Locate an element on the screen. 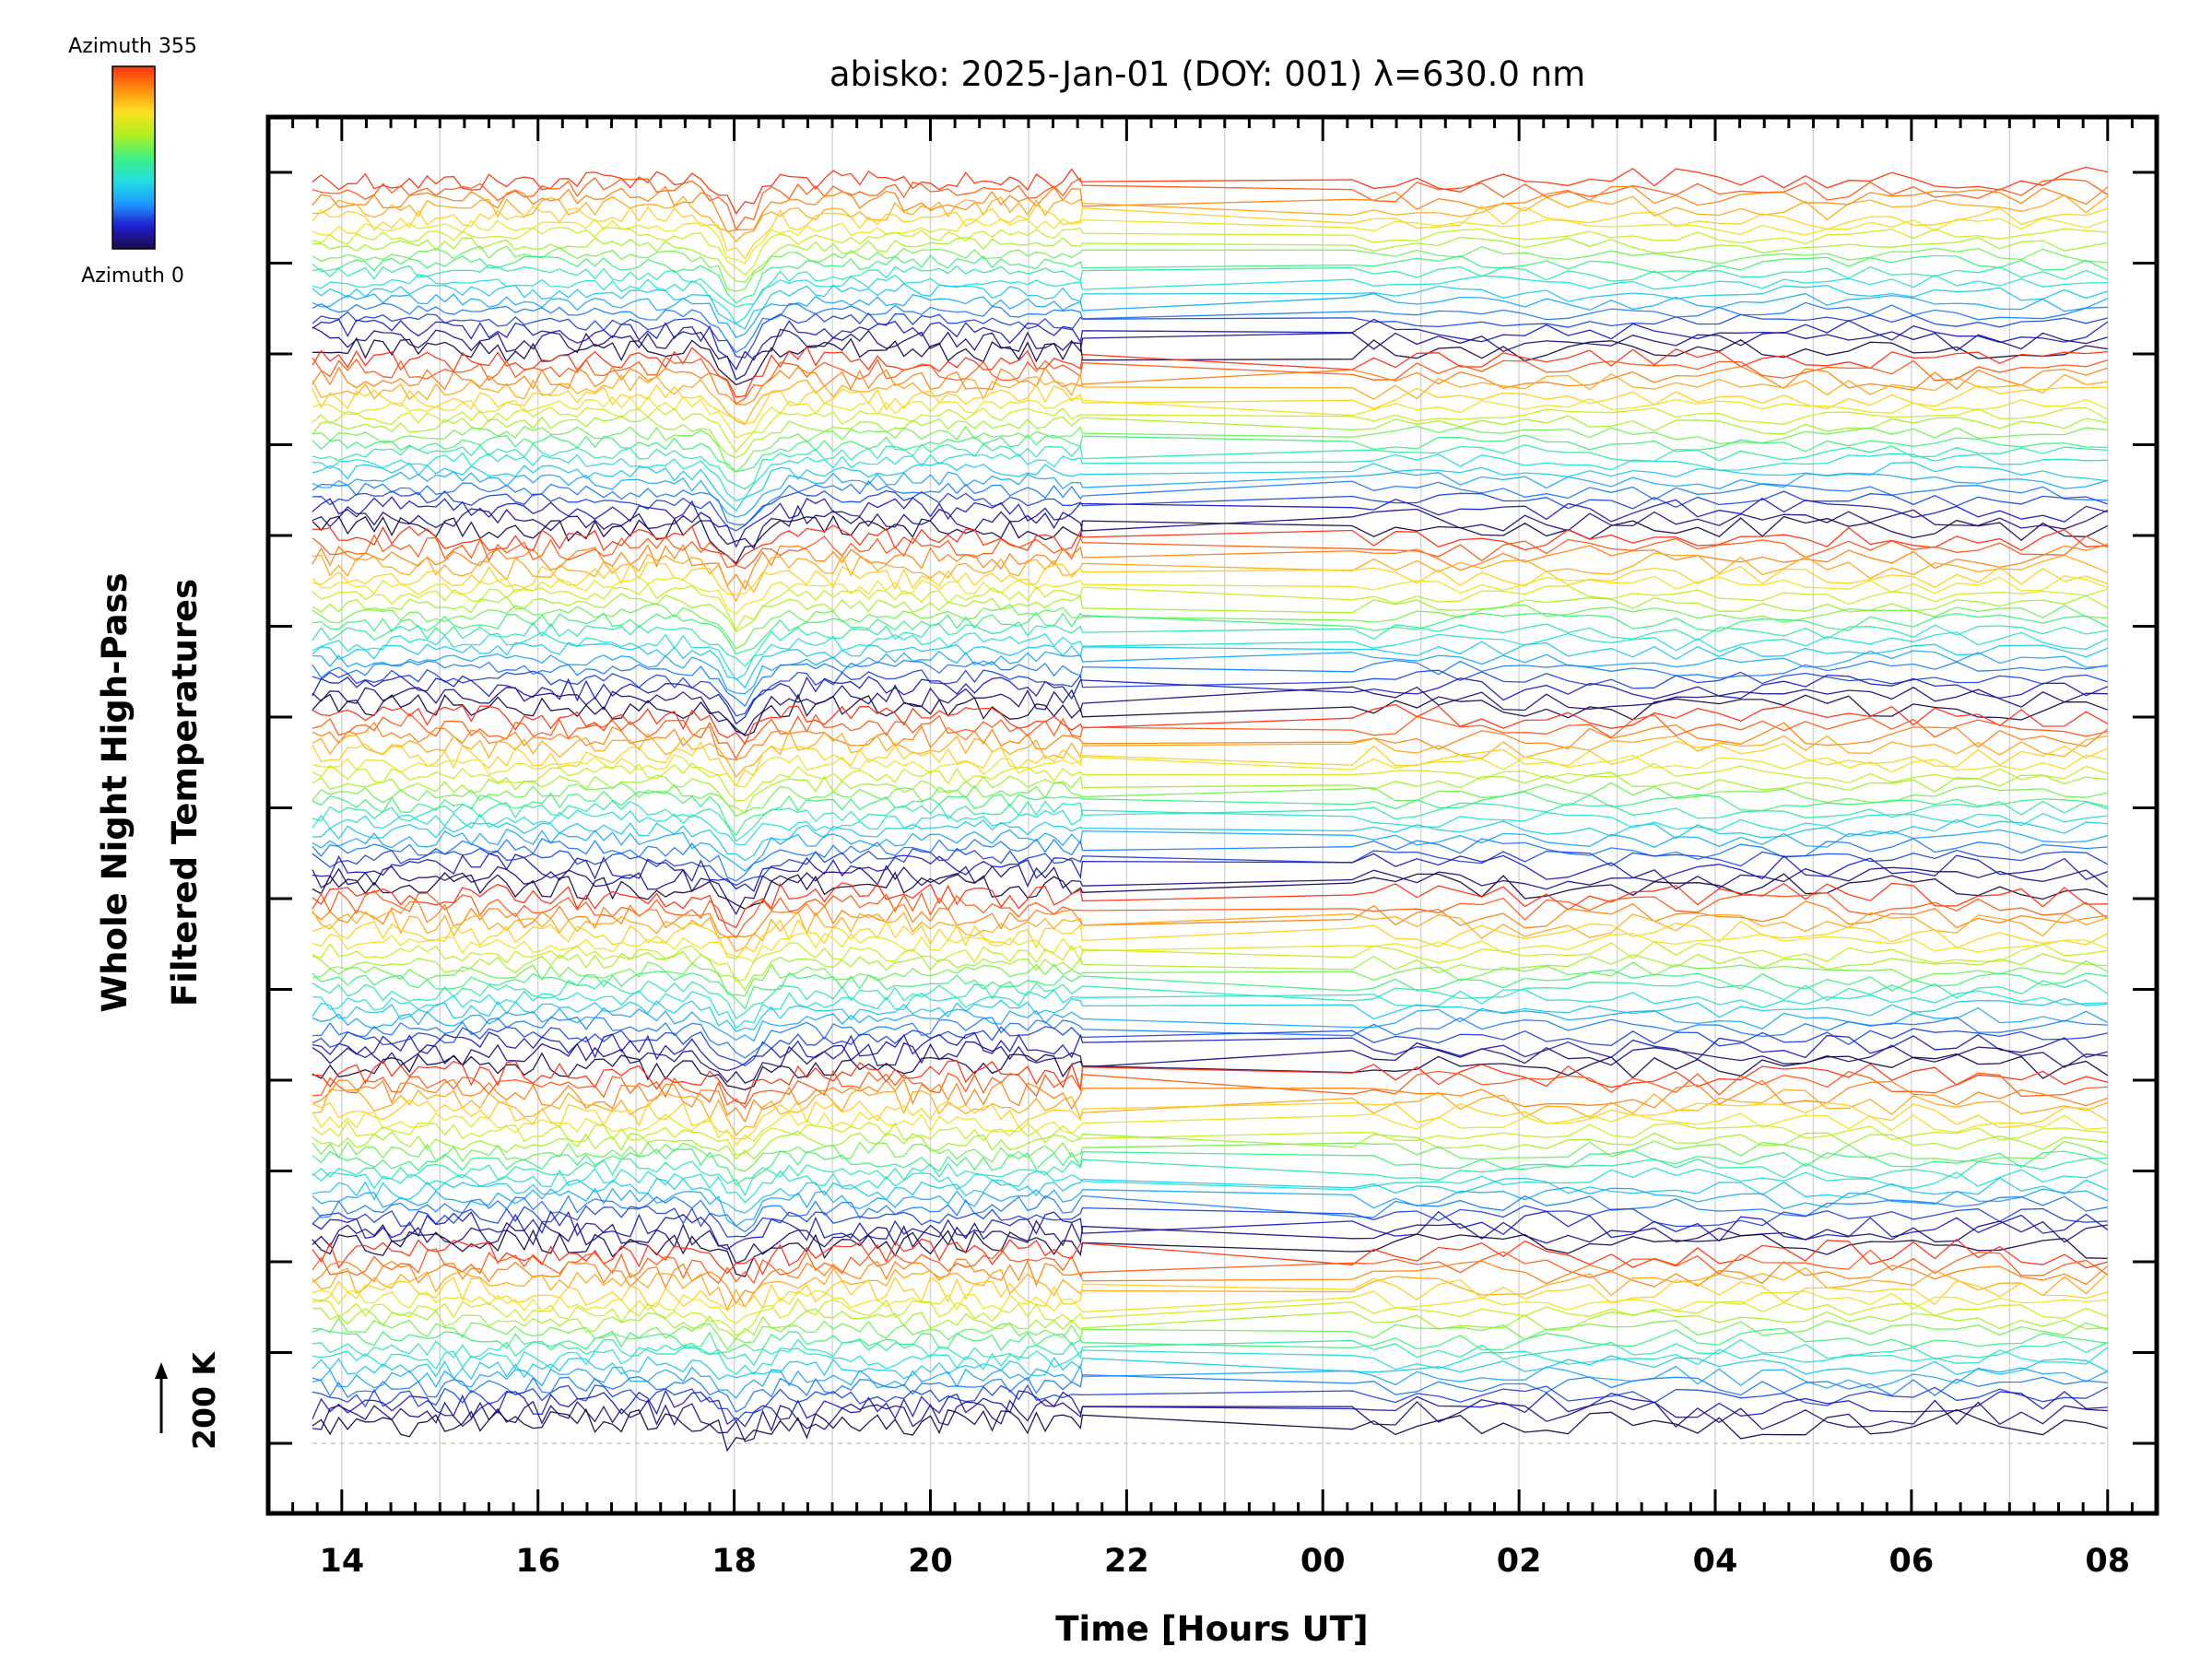  y-axis-title-line1: Whole Night High-Pass is located at coordinates (115, 792).